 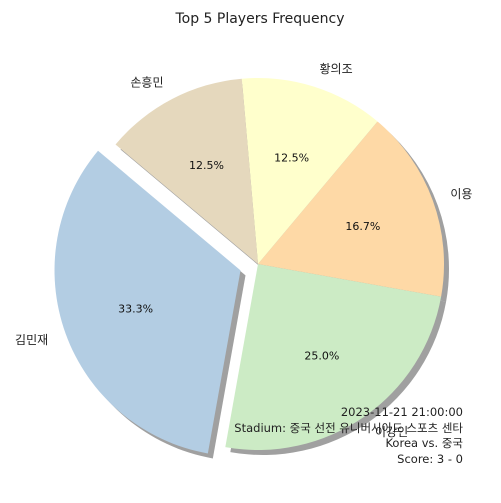 What do you see at coordinates (348, 428) in the screenshot?
I see `match-stadium: Stadium: 중국 선전 유니버시아드 스포츠 센타` at bounding box center [348, 428].